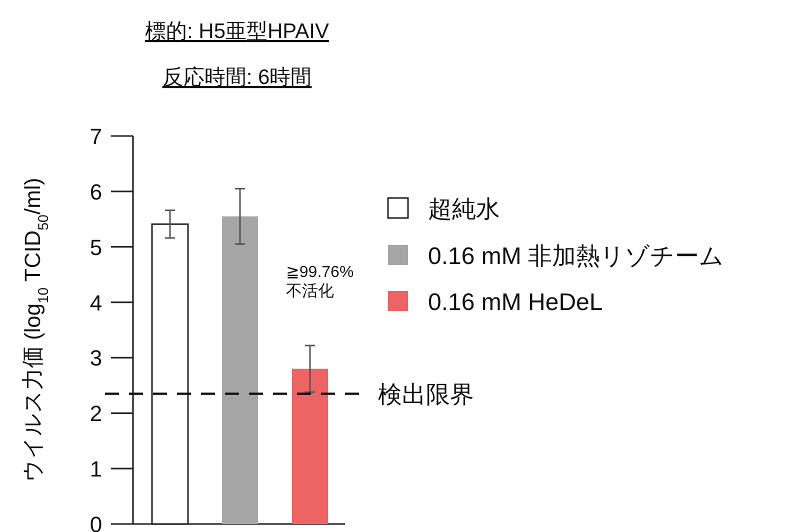 This screenshot has width=795, height=532. I want to click on y-tick-label: 7, so click(96, 136).